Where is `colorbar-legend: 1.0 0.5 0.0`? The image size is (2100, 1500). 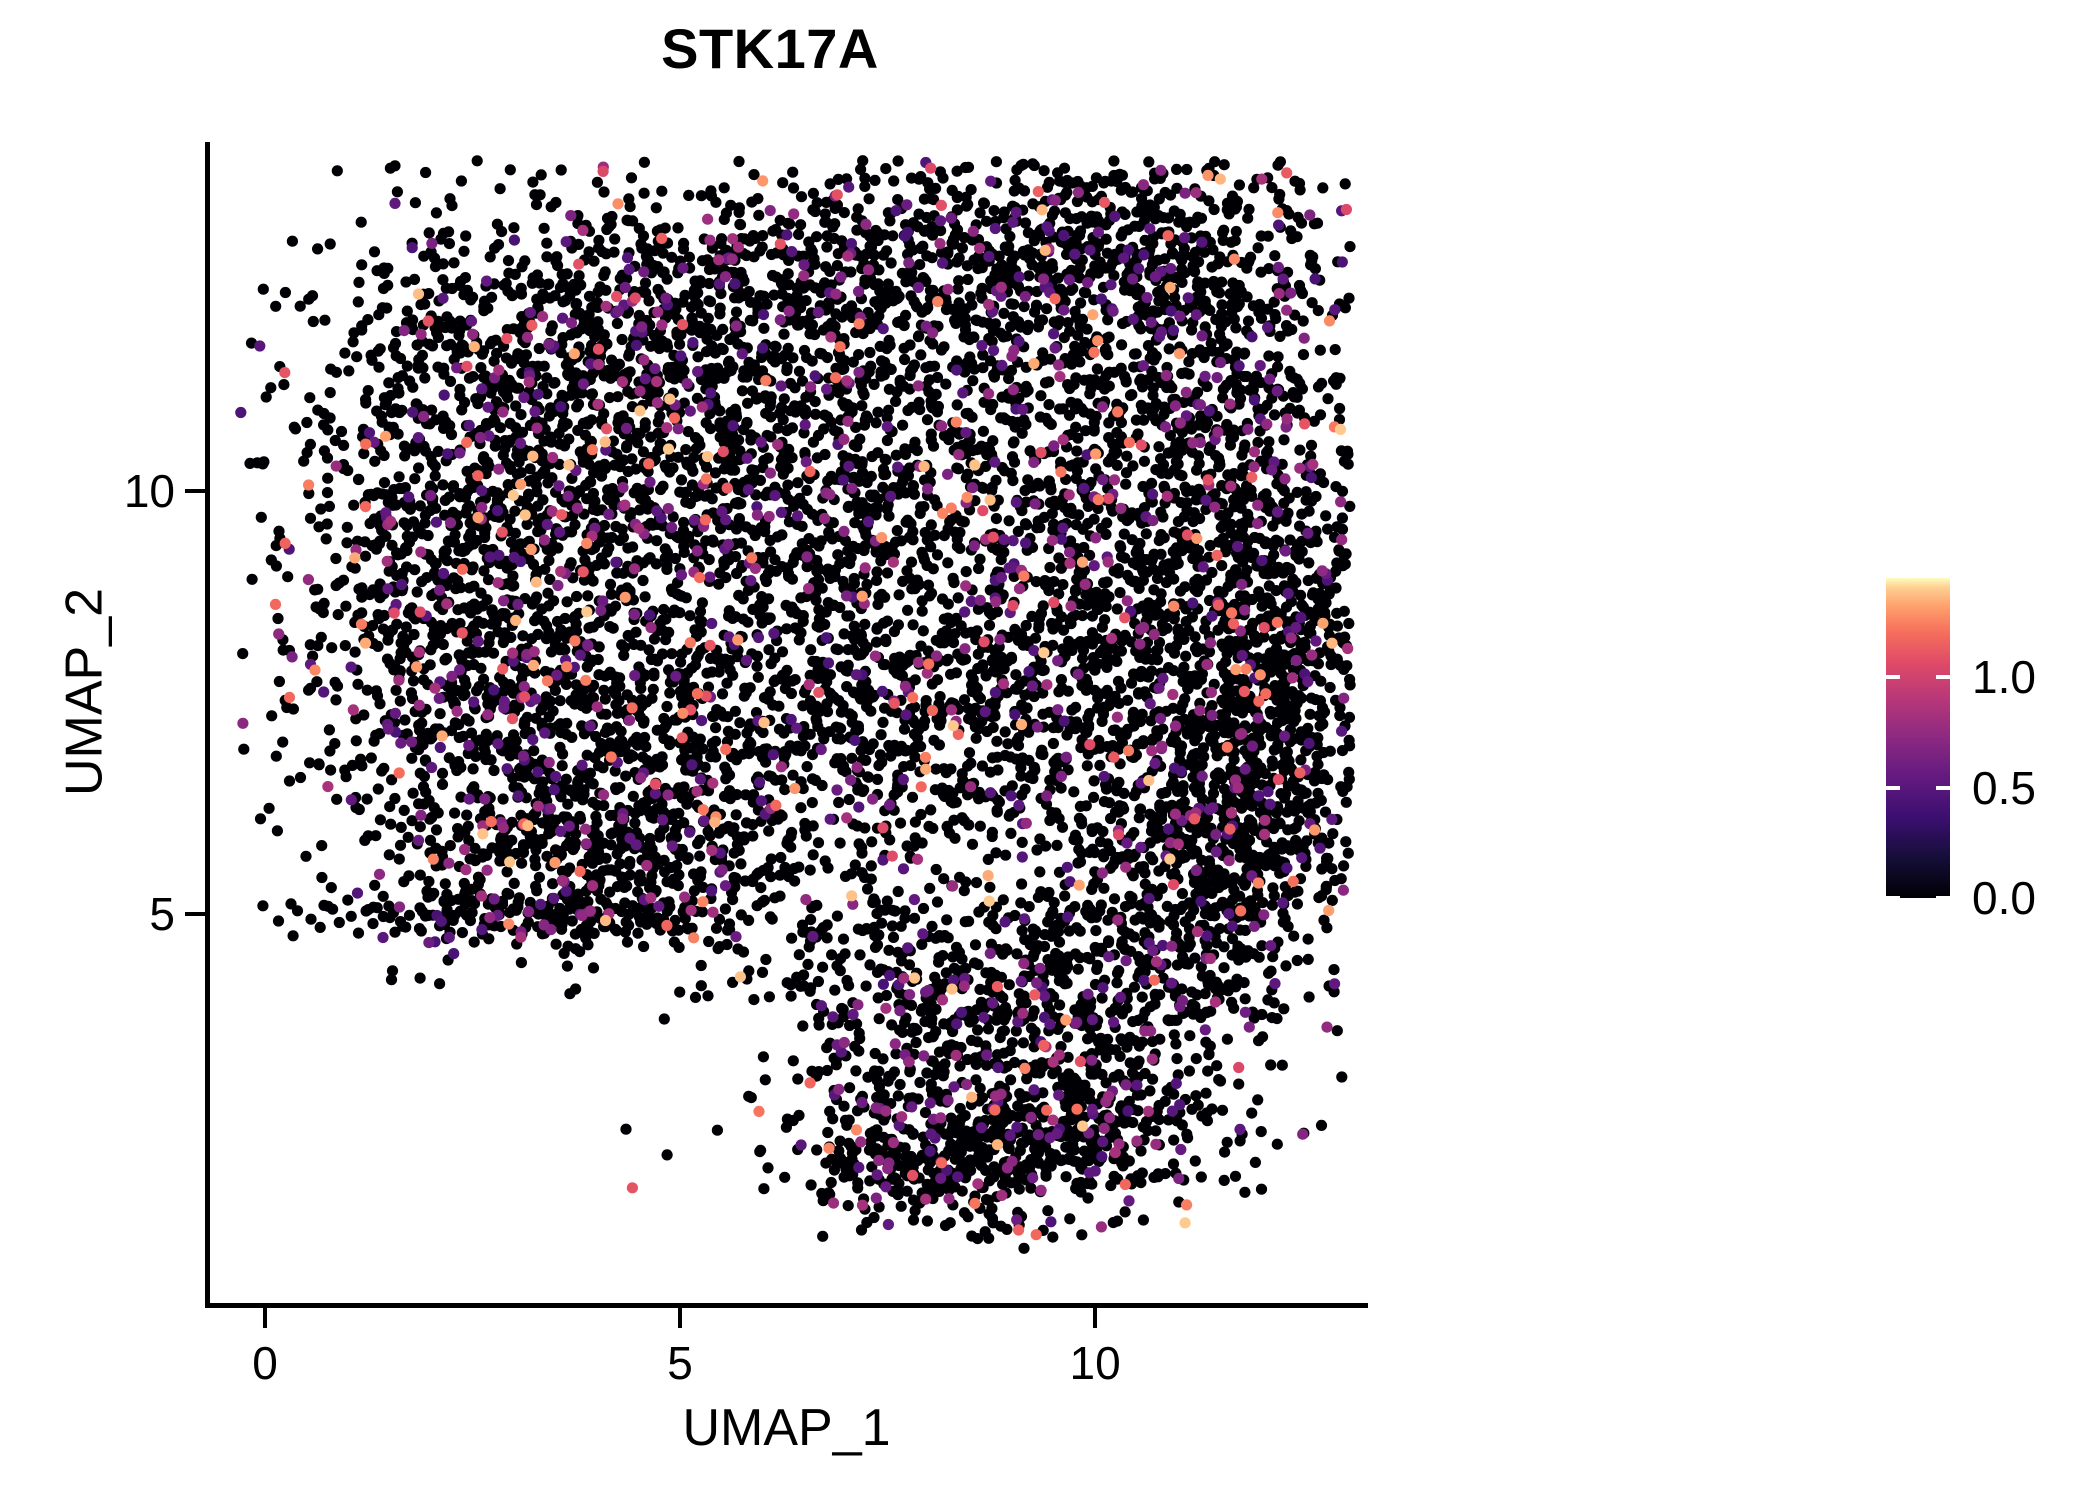 colorbar-legend: 1.0 0.5 0.0 is located at coordinates (1986, 751).